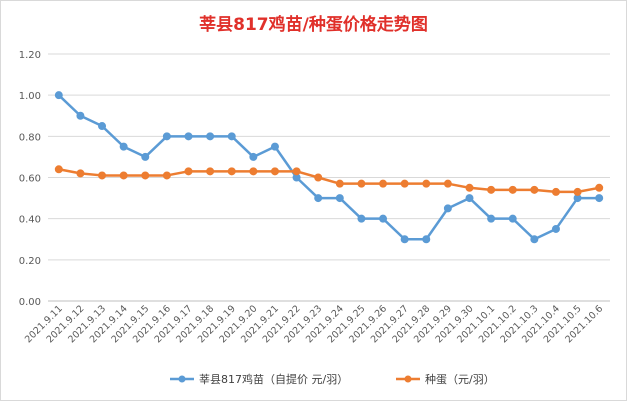  I want to click on y-tick-label: 0.20, so click(30, 261).